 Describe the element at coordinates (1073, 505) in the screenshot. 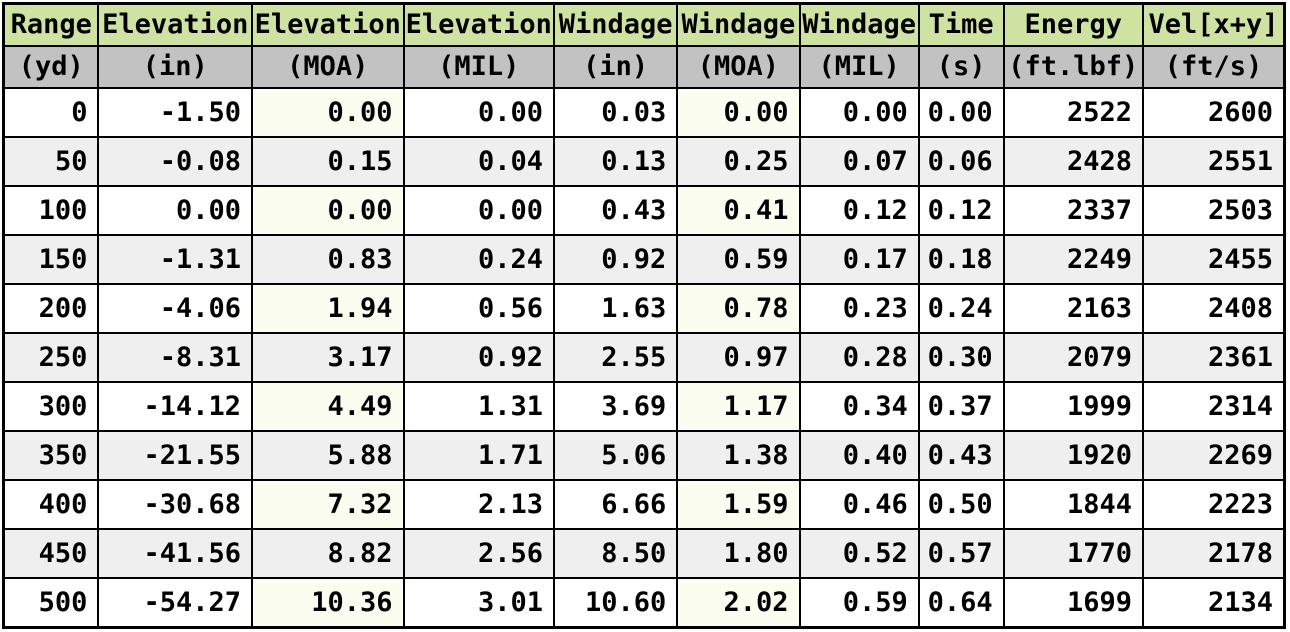

I see `cell-r8-c8: 1844` at that location.